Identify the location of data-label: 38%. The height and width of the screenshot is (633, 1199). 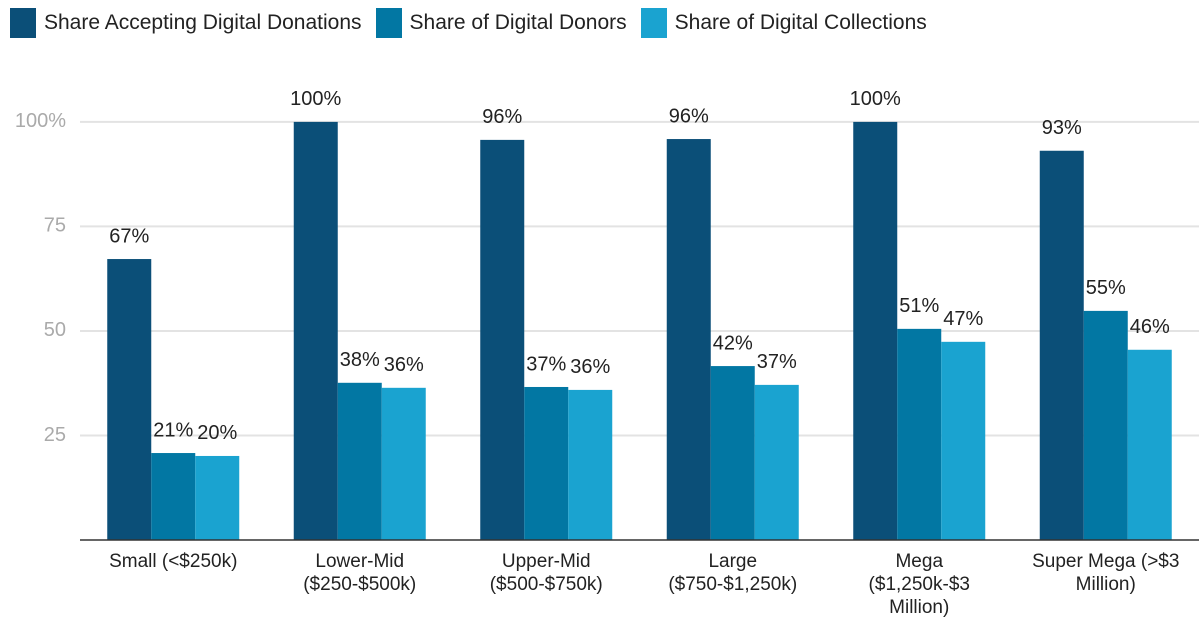
(360, 360).